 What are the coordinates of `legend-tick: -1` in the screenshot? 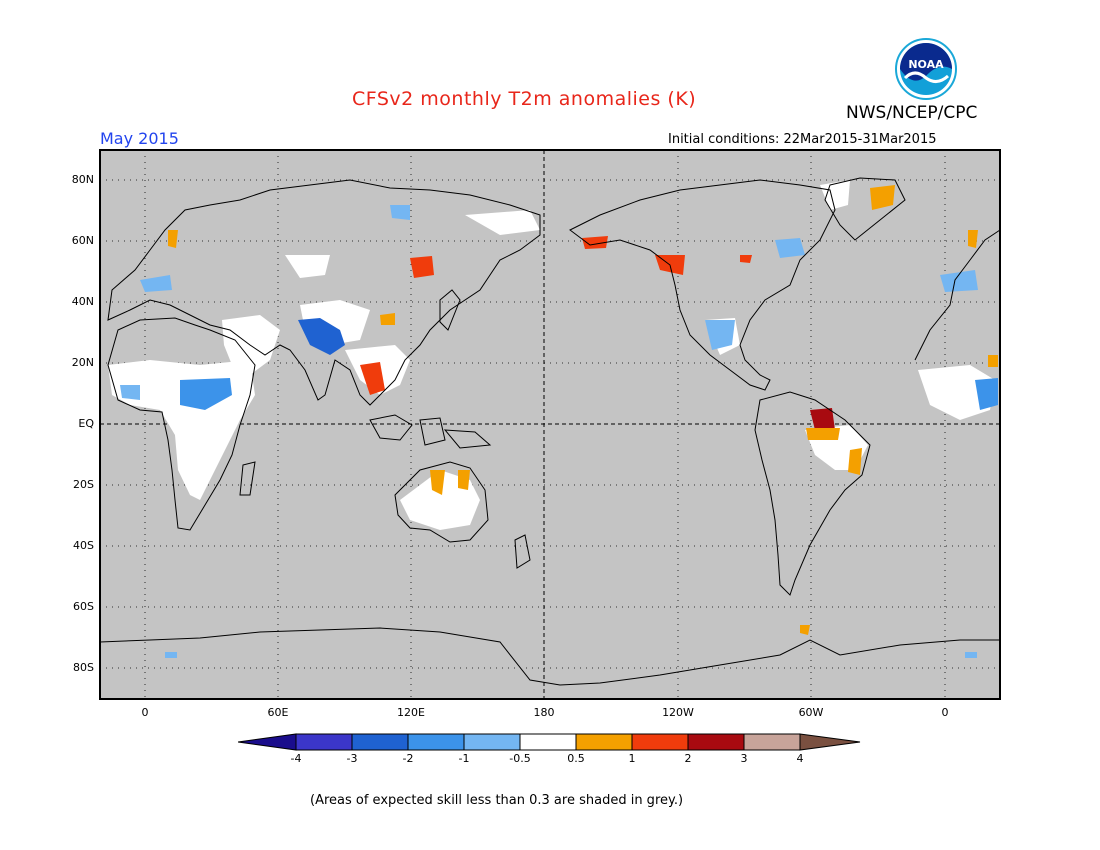 It's located at (464, 758).